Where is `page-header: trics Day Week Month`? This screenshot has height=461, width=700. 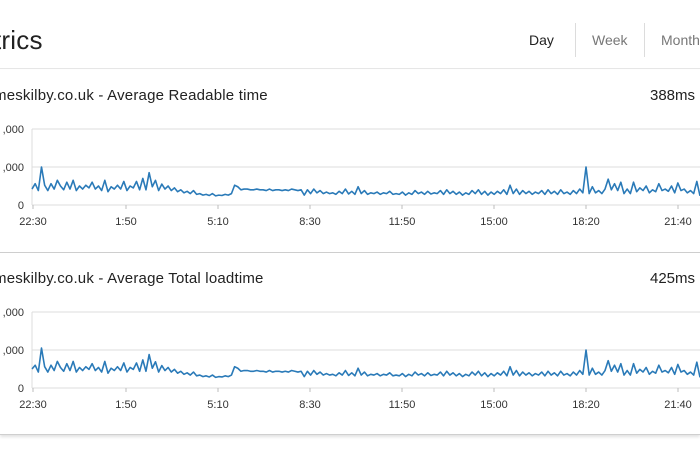
page-header: trics Day Week Month is located at coordinates (350, 34).